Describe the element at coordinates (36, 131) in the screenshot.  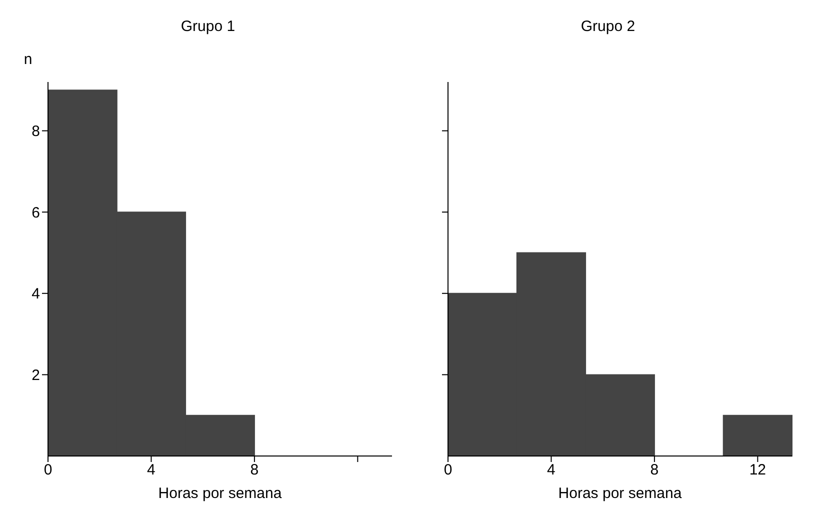
I see `y-tick-label: 8` at that location.